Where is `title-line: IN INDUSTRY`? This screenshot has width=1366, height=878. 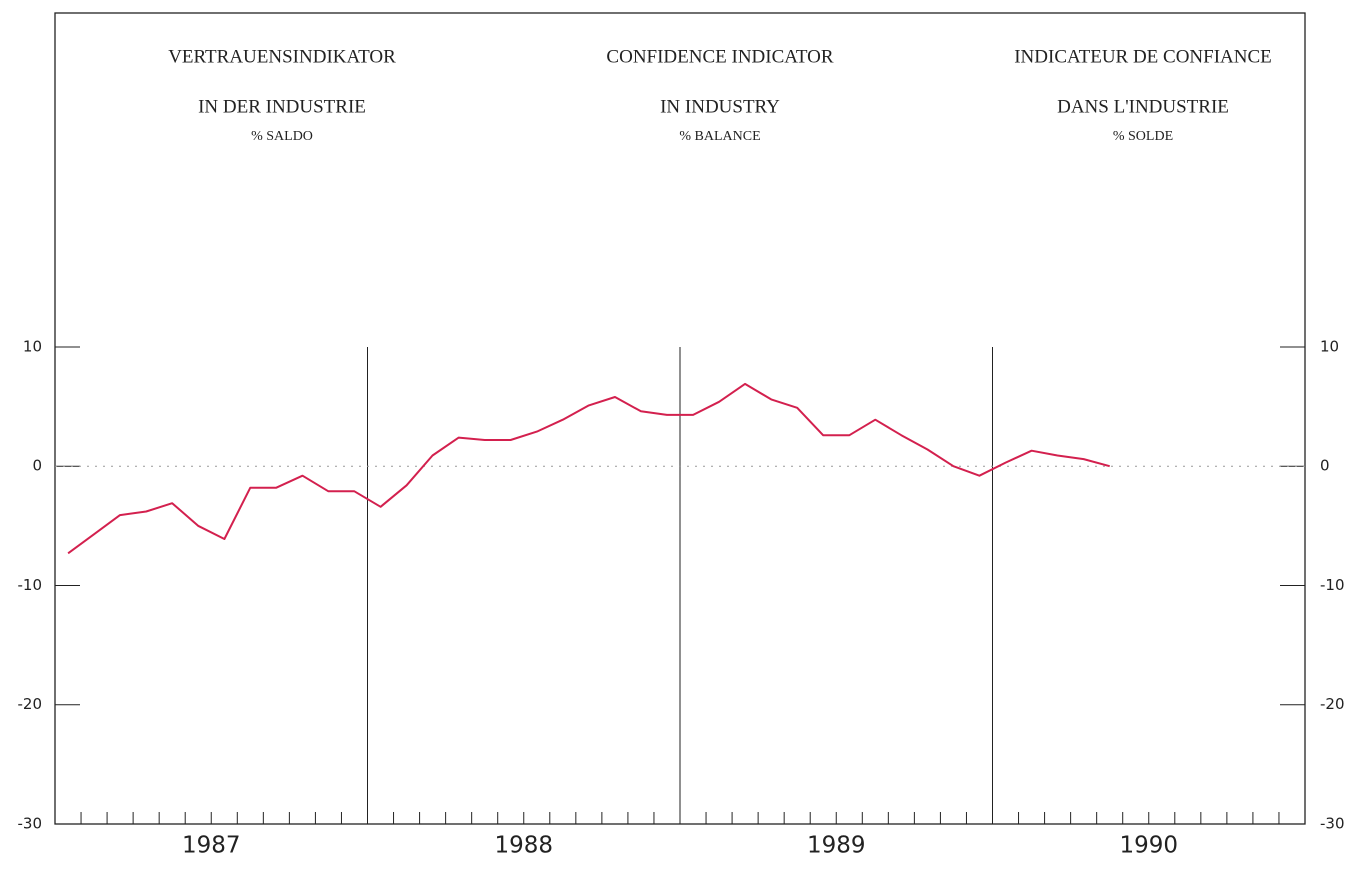
title-line: IN INDUSTRY is located at coordinates (720, 106).